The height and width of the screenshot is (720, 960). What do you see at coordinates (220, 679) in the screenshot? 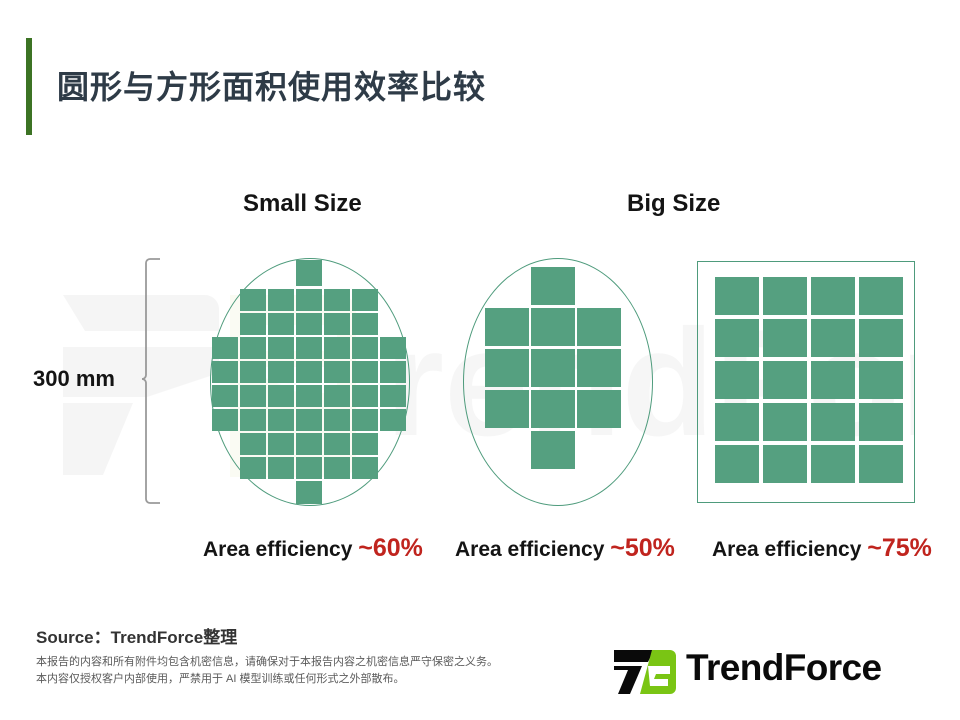
I see `disclaimer-line-2: 本内容仅授权客户内部使用，严禁用于 AI 模型训练或任何形式之外部散布。` at bounding box center [220, 679].